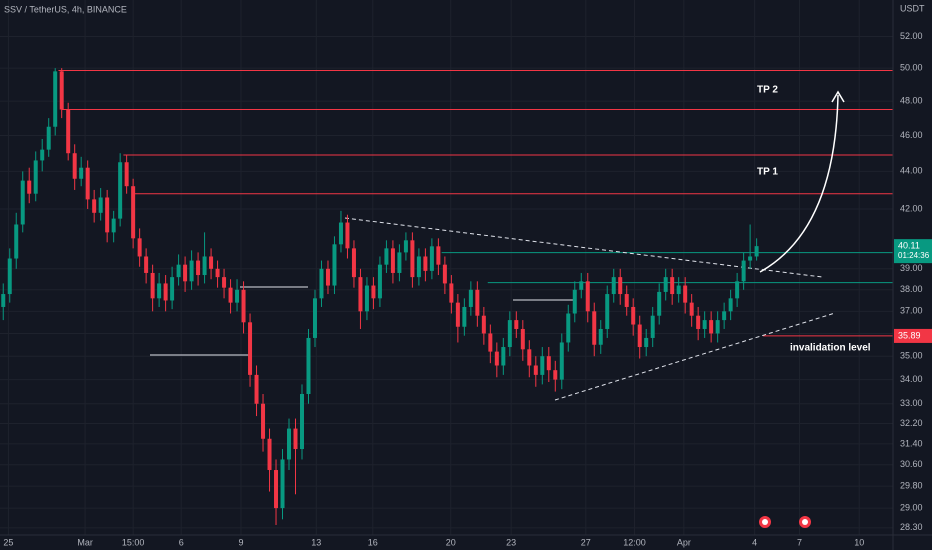 Image resolution: width=932 pixels, height=550 pixels. I want to click on y-tick-label: 52.00, so click(911, 36).